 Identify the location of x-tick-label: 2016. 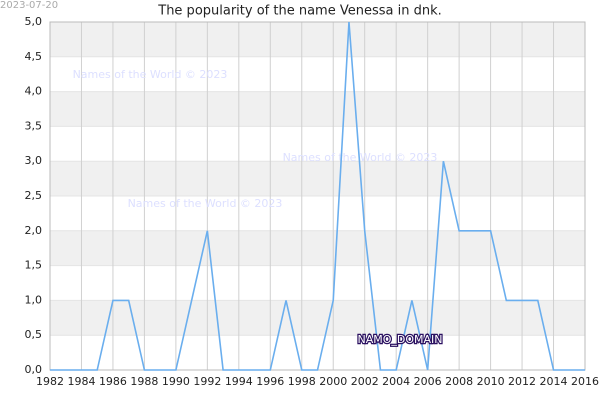
(585, 381).